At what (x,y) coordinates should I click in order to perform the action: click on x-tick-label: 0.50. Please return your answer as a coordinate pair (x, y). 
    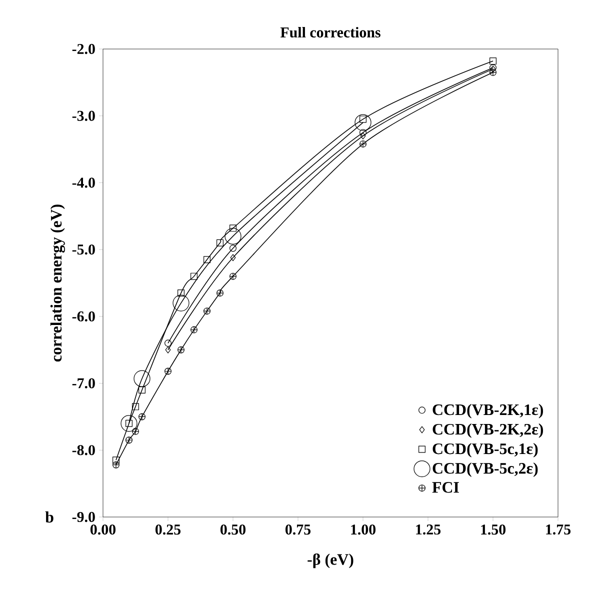
    Looking at the image, I should click on (233, 529).